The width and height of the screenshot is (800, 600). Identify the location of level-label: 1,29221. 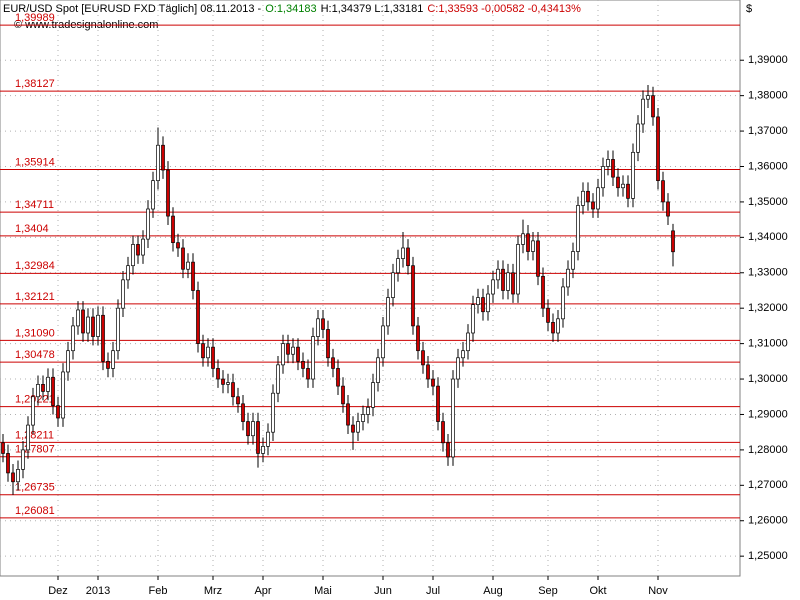
(35, 400).